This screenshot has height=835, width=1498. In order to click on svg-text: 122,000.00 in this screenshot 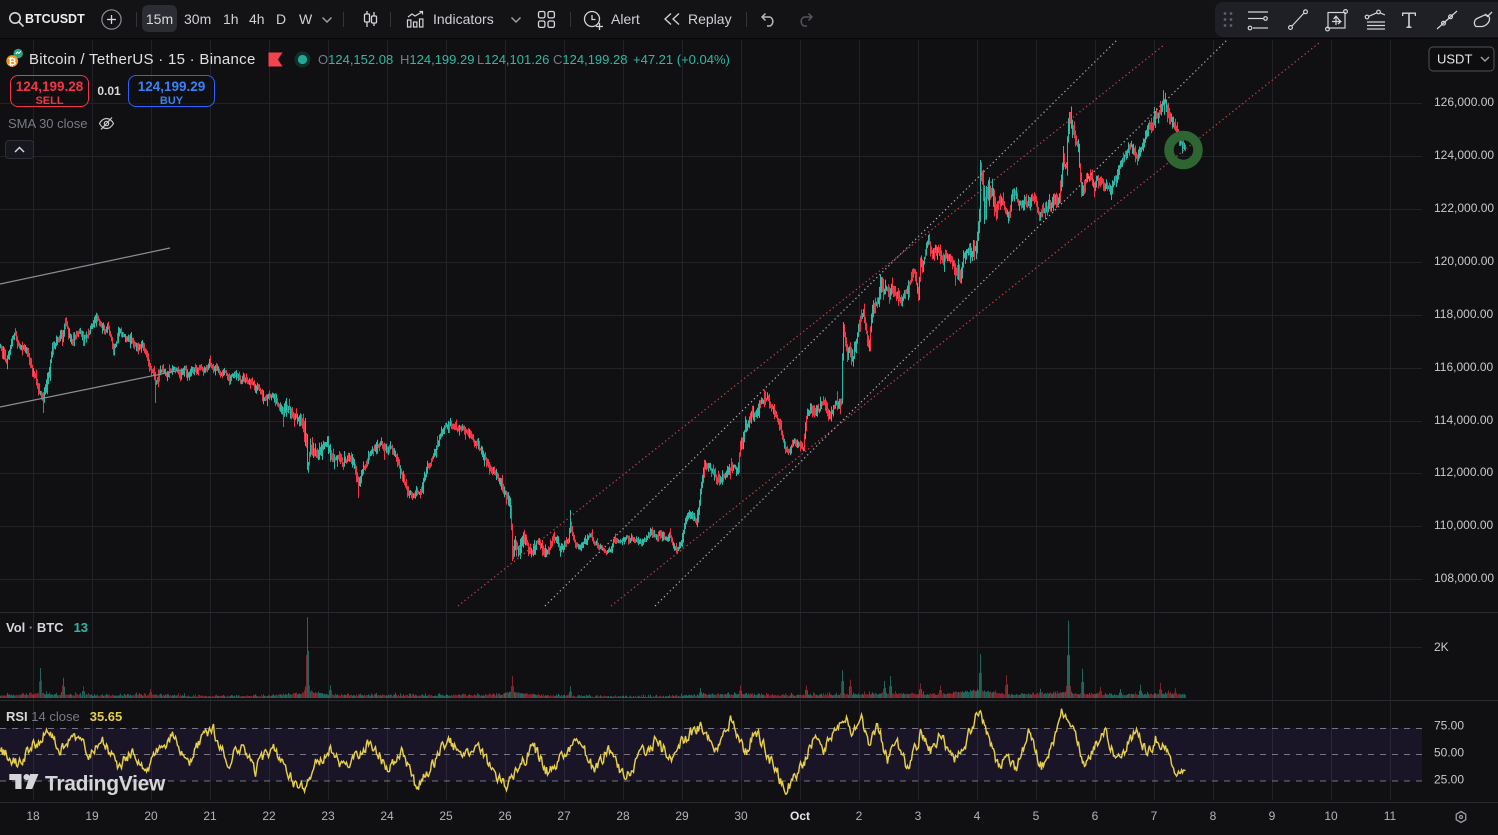, I will do `click(1464, 208)`.